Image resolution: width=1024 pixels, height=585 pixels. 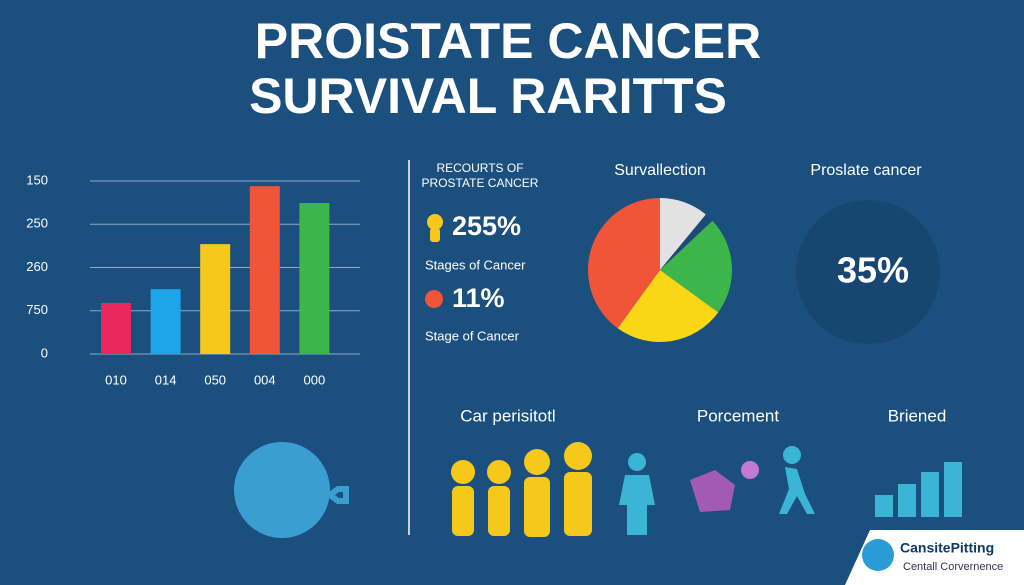 I want to click on stats-heading: RECOURTS OF, so click(x=479, y=168).